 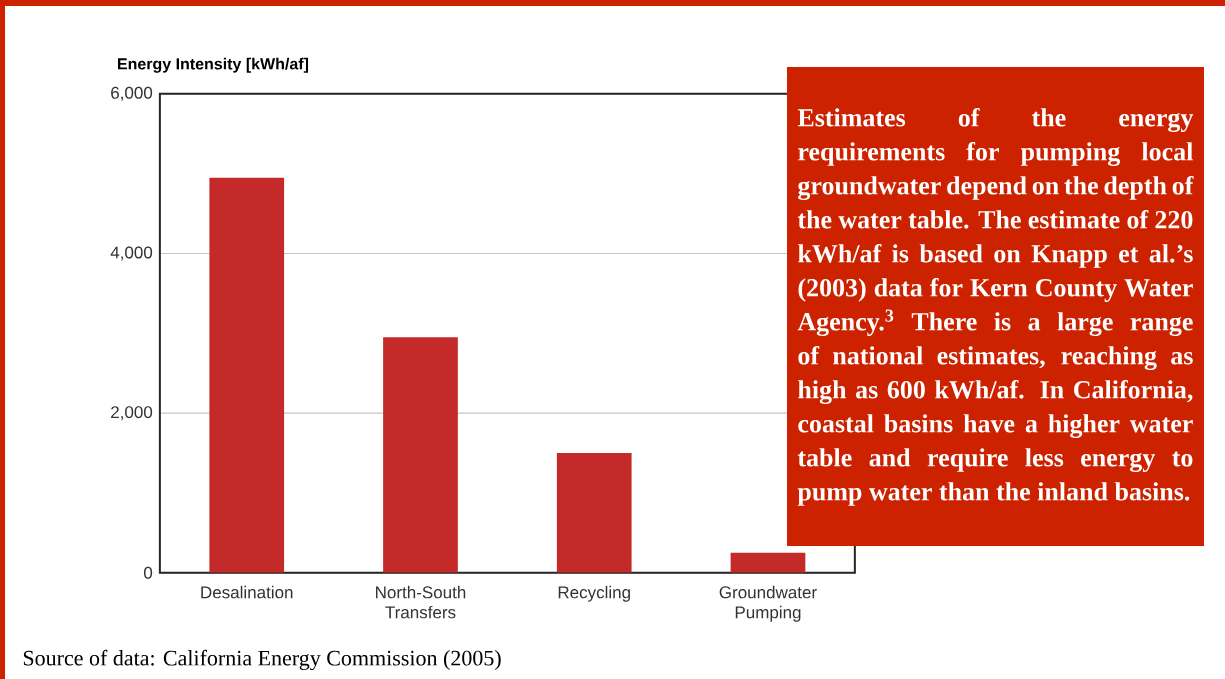 I want to click on y-tick-label: 4,000, so click(x=131, y=253).